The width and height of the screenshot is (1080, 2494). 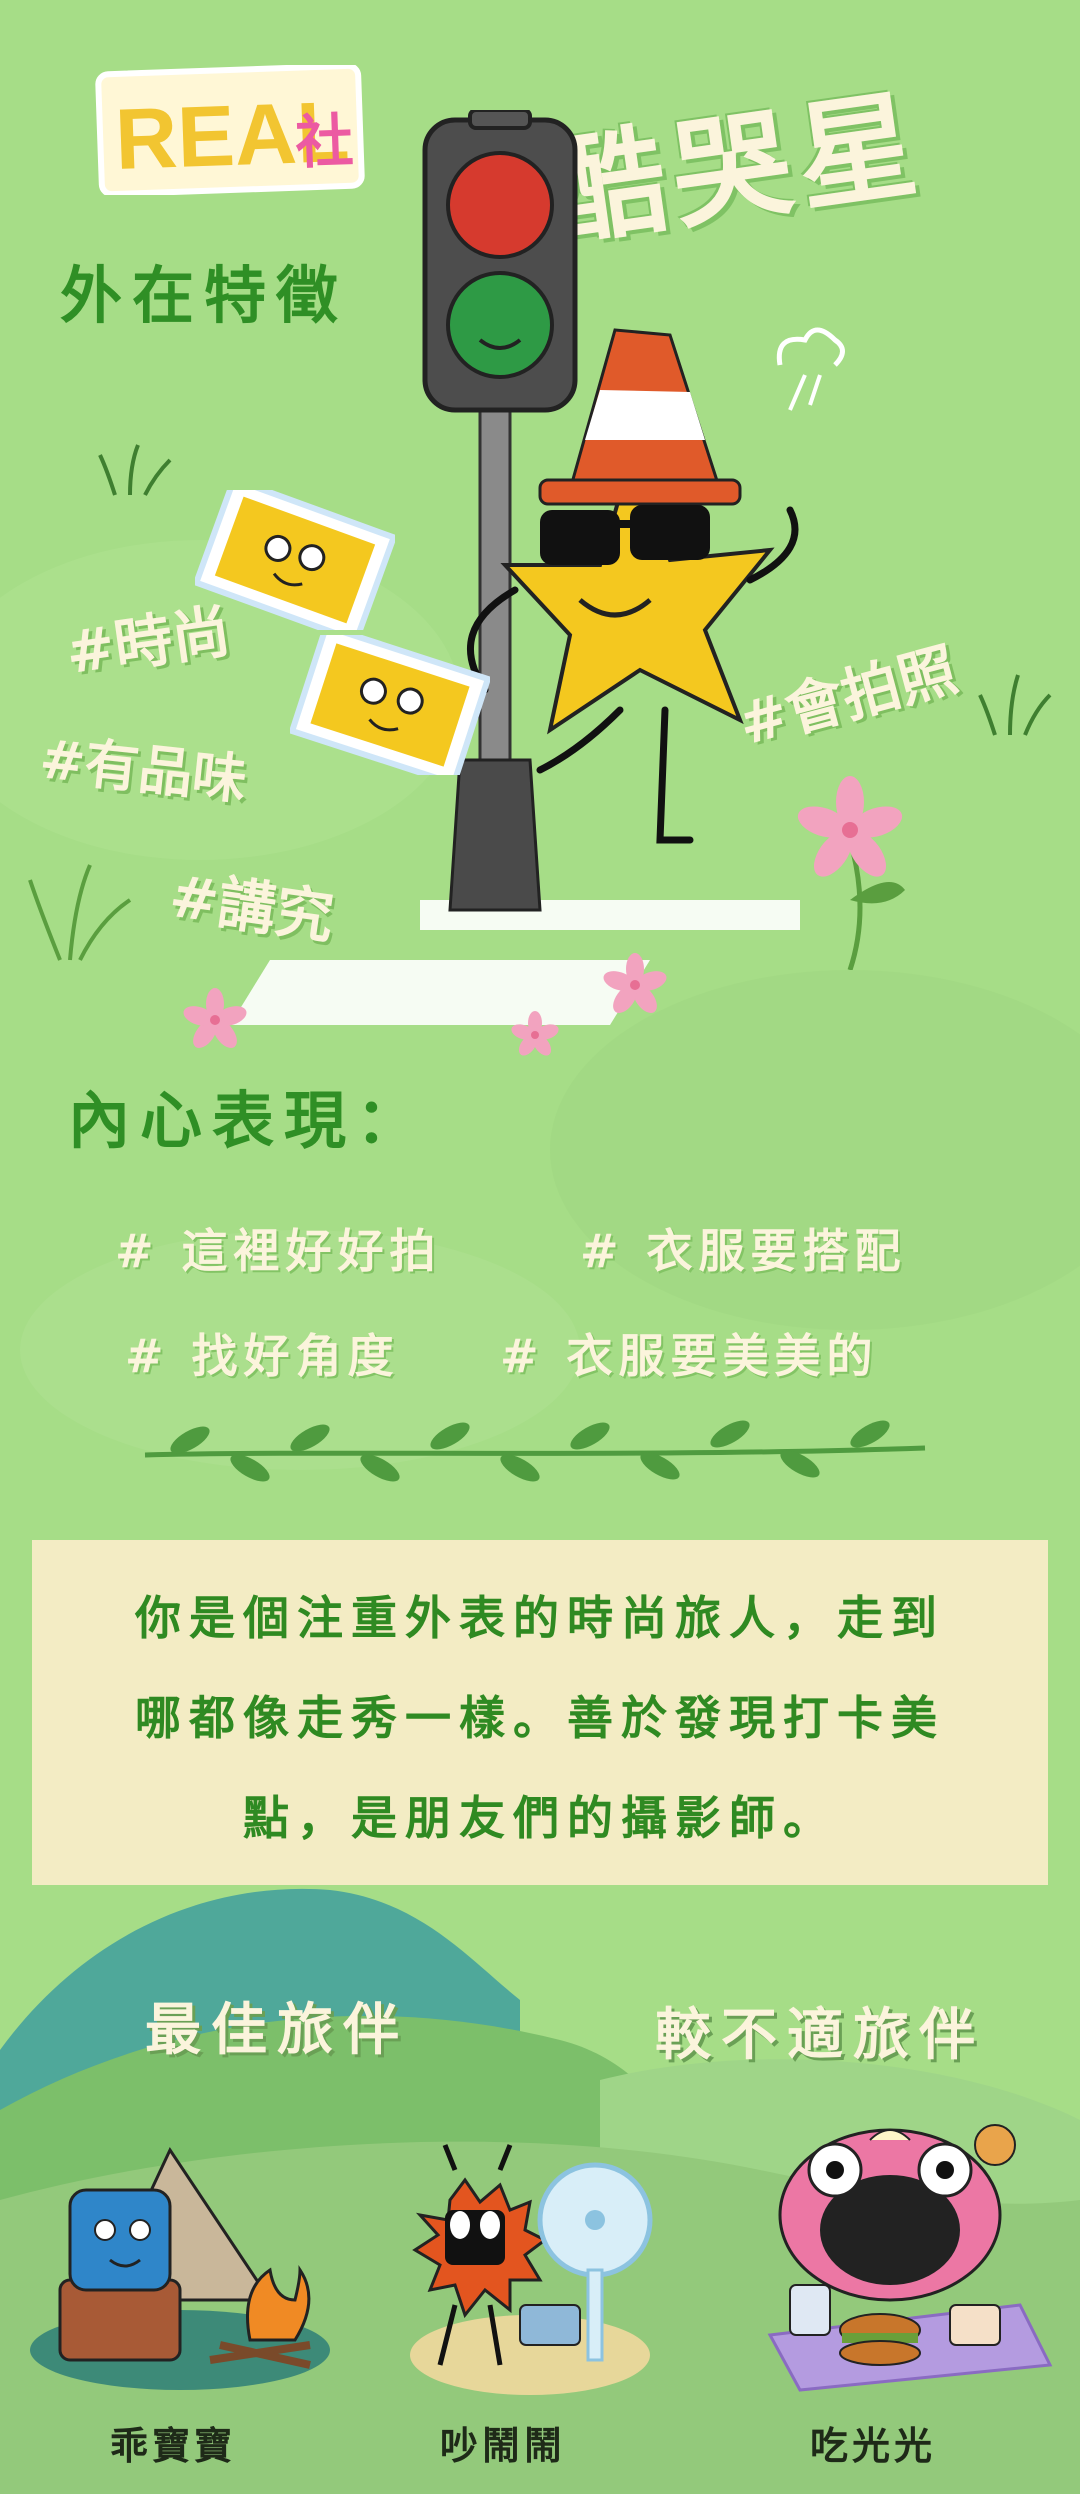 What do you see at coordinates (531, 2269) in the screenshot?
I see `orange-spiky-character-icon` at bounding box center [531, 2269].